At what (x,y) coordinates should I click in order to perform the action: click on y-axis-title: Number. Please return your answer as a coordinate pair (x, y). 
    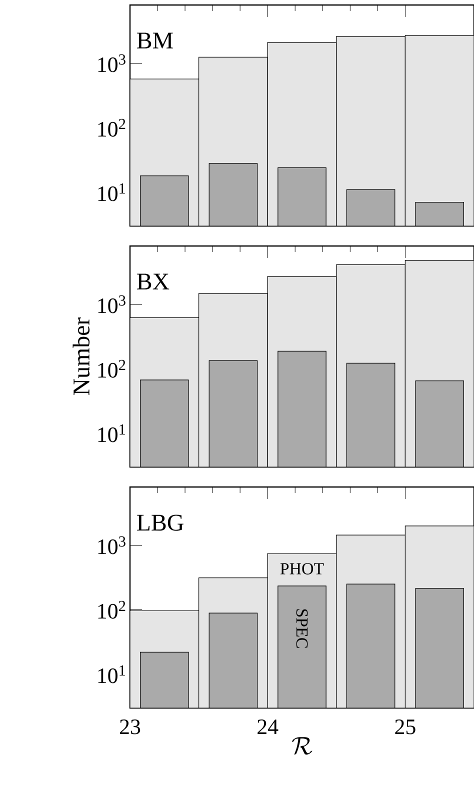
    Looking at the image, I should click on (81, 356).